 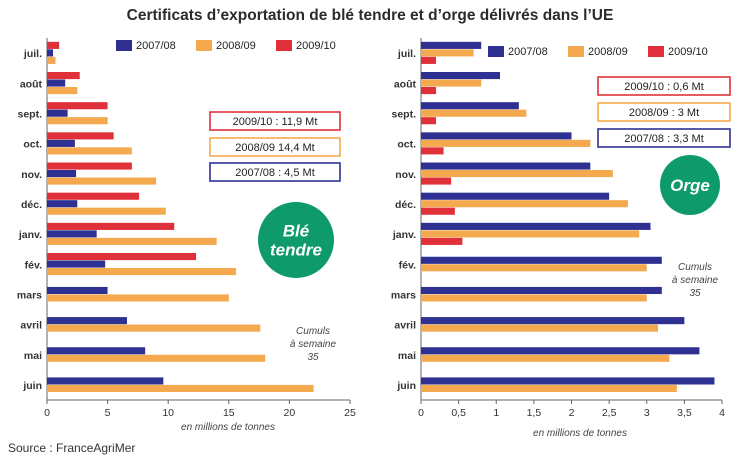 What do you see at coordinates (156, 46) in the screenshot?
I see `ble-legend-label: 2007/08` at bounding box center [156, 46].